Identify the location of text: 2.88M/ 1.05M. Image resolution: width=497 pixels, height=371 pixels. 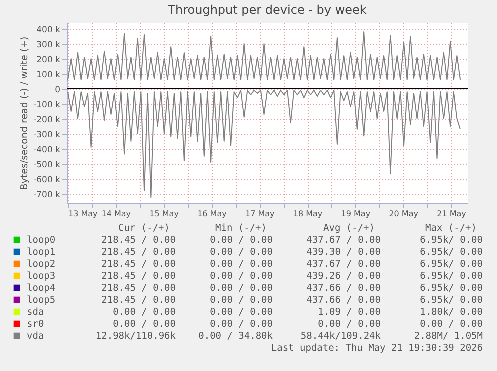
(449, 336).